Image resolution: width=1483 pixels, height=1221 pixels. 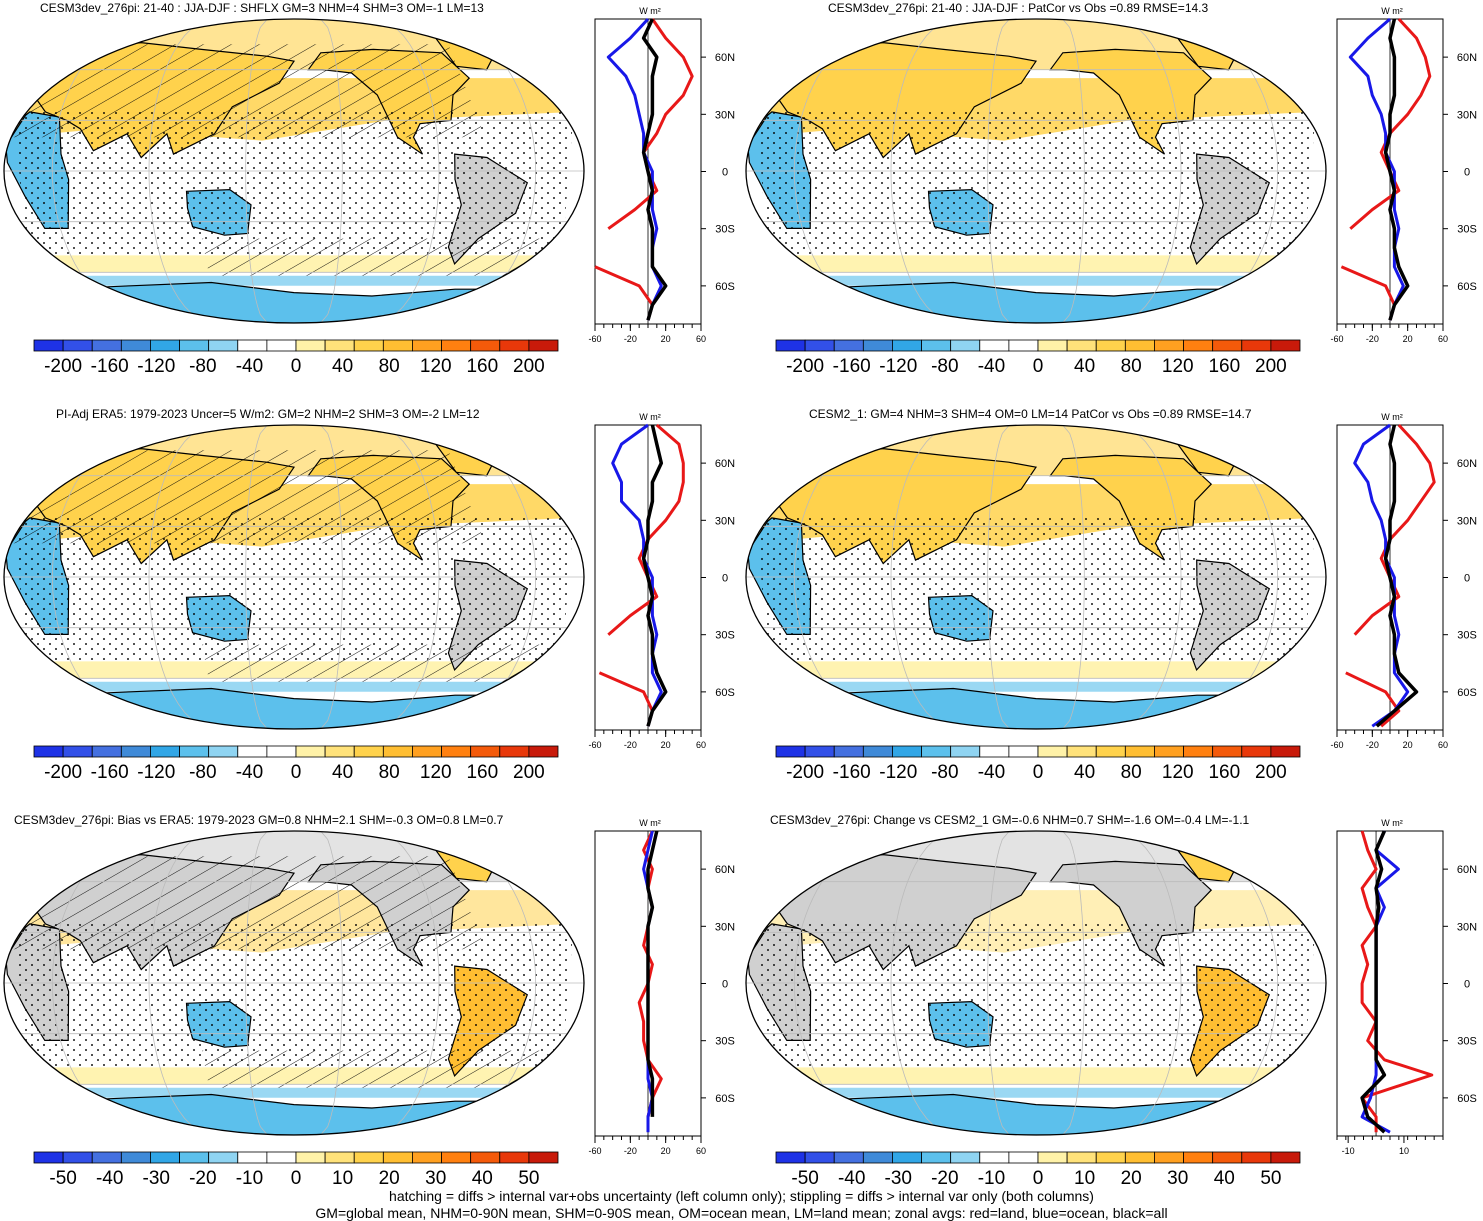 What do you see at coordinates (386, 1069) in the screenshot?
I see `hatching-south` at bounding box center [386, 1069].